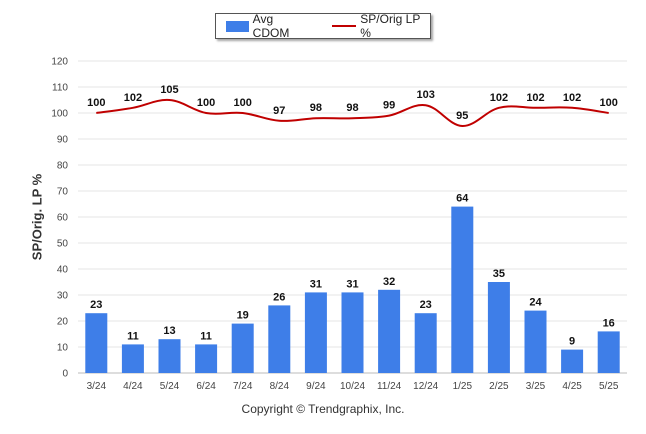 This screenshot has height=434, width=646. What do you see at coordinates (572, 342) in the screenshot?
I see `bar-value-label: 9` at bounding box center [572, 342].